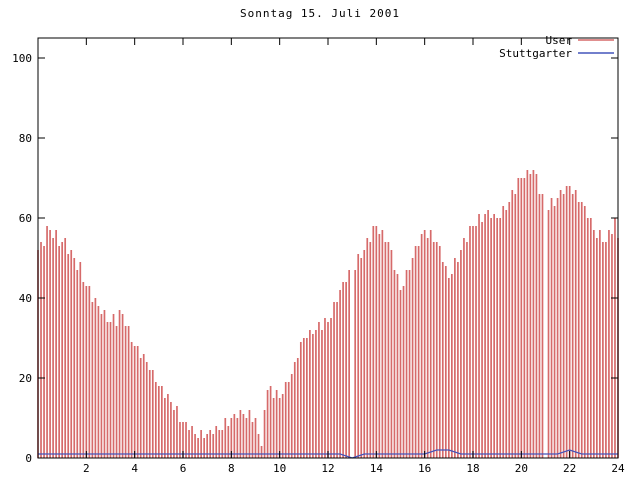 The height and width of the screenshot is (480, 640). What do you see at coordinates (25, 138) in the screenshot?
I see `y-tick-label: 80` at bounding box center [25, 138].